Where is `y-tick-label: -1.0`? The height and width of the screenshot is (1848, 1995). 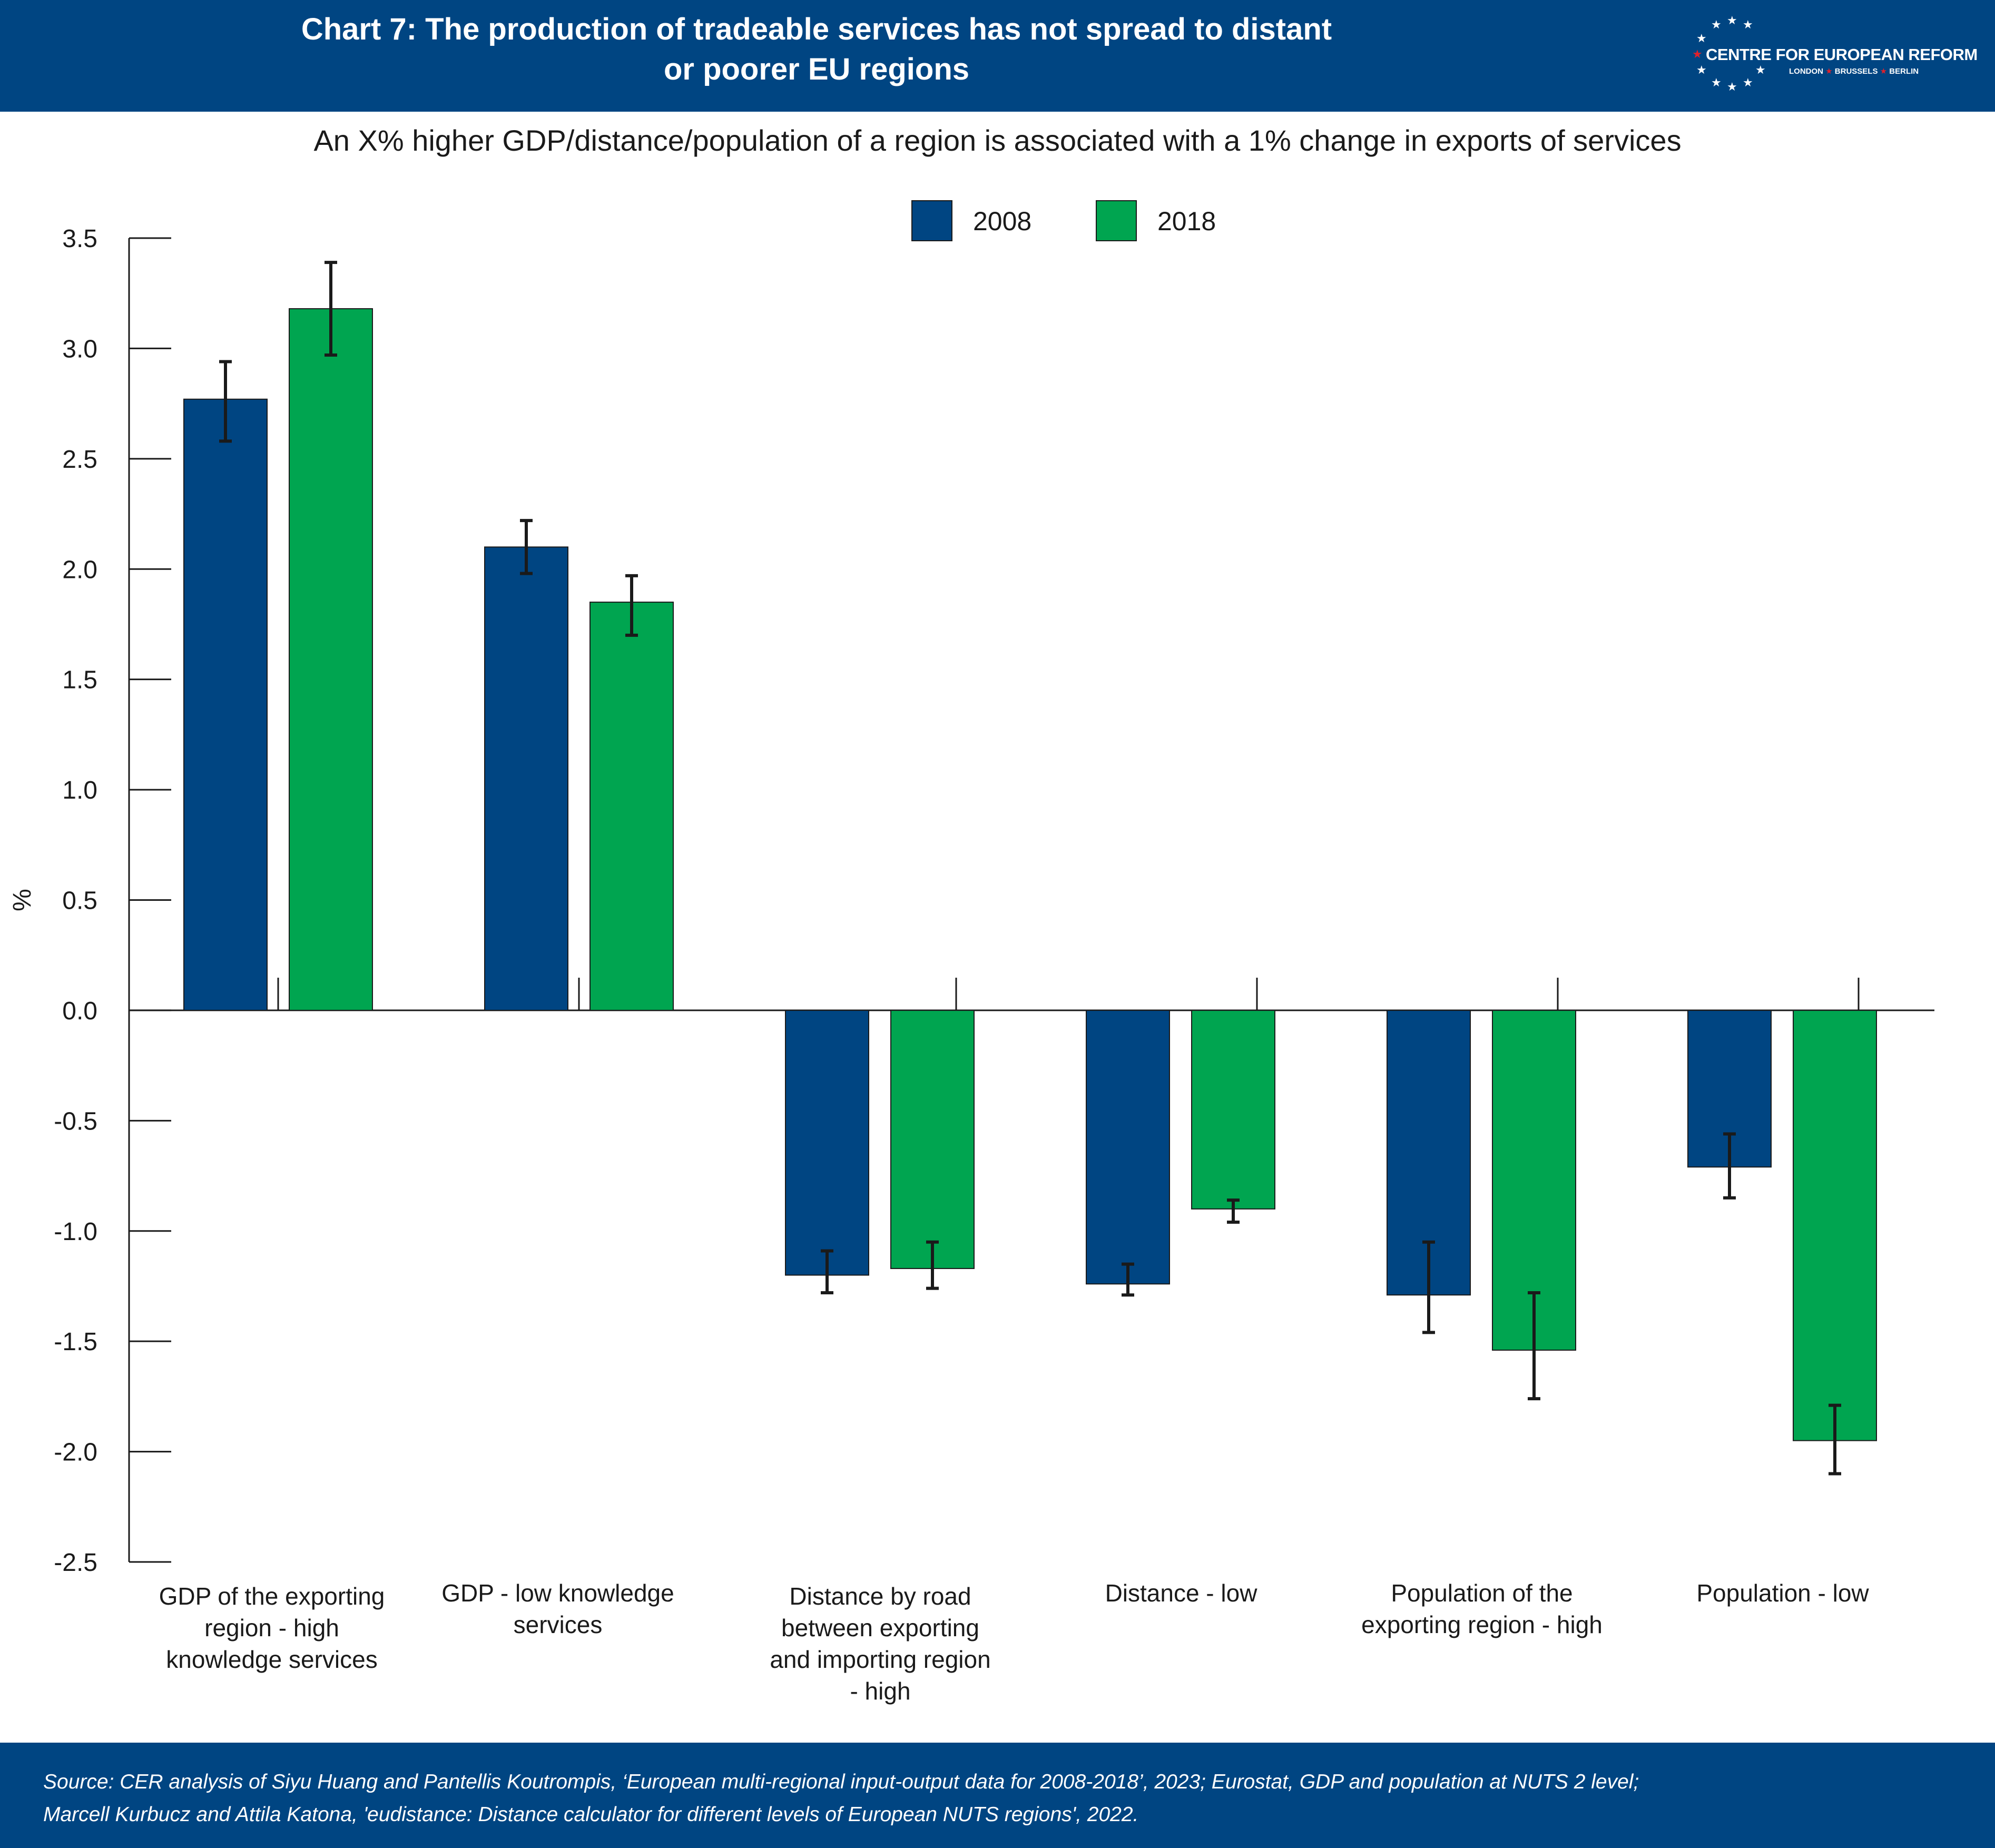 y-tick-label: -1.0 is located at coordinates (75, 1232).